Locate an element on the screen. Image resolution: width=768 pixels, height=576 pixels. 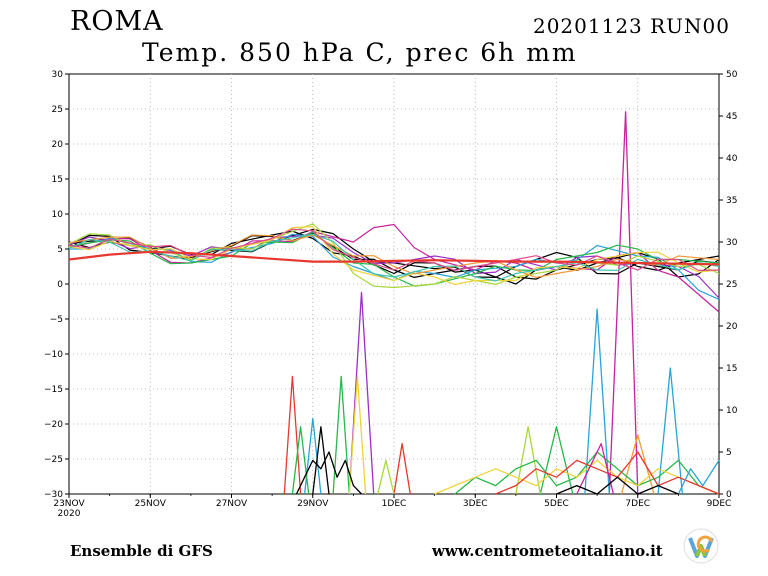
y-left-tick-label: 15 is located at coordinates (57, 180).